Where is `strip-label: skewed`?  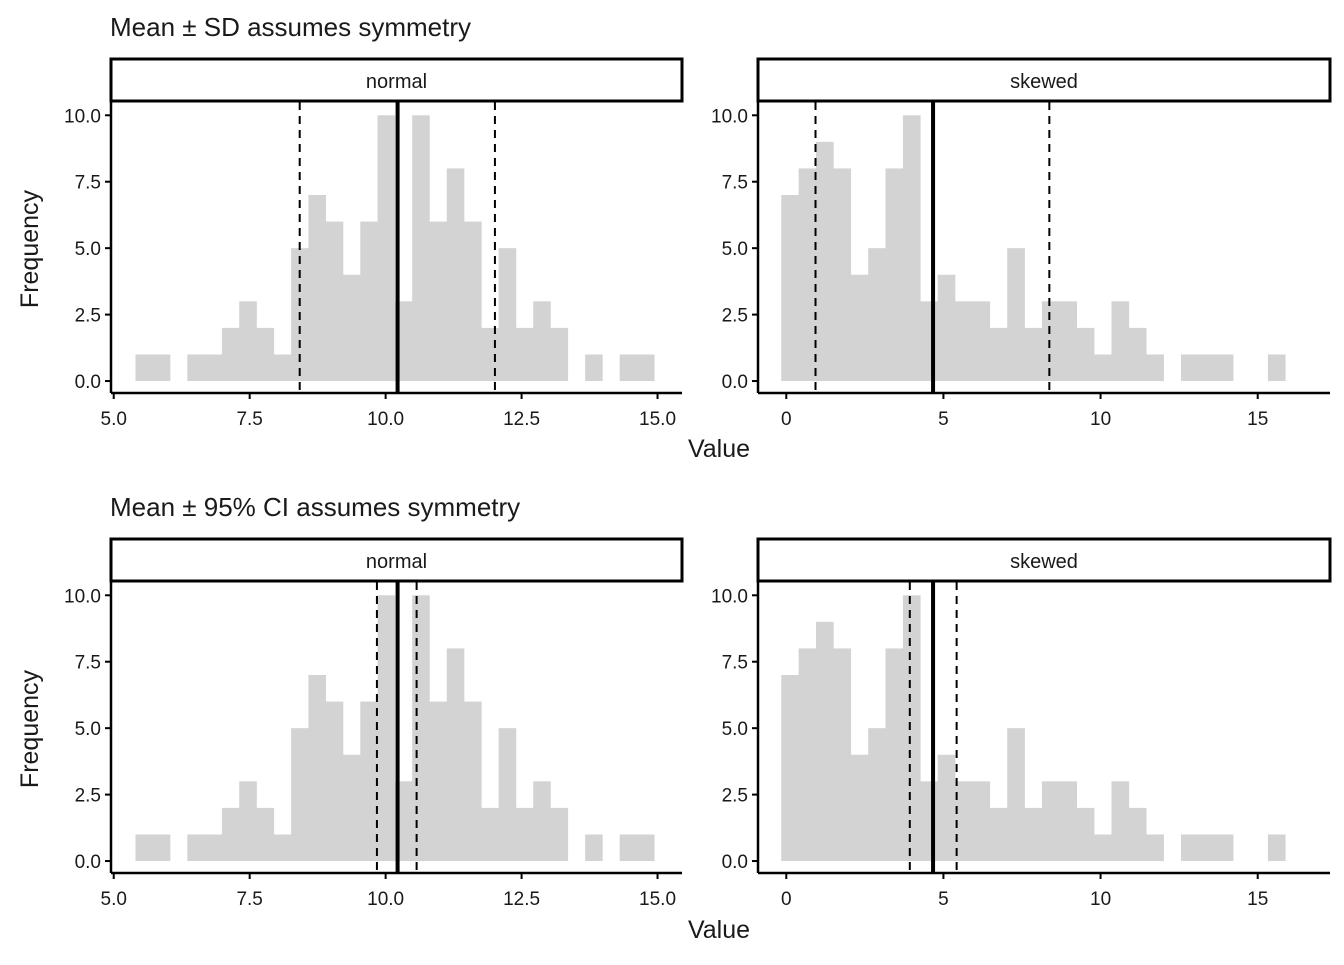
strip-label: skewed is located at coordinates (1044, 82).